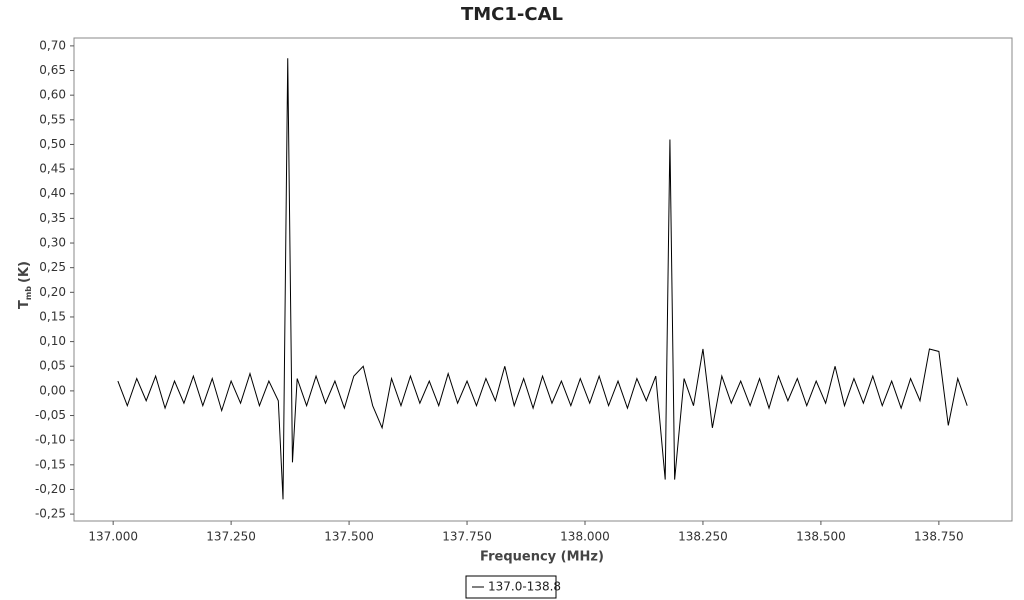 This screenshot has height=600, width=1024. Describe the element at coordinates (52, 243) in the screenshot. I see `y-tick-label: 0,30` at that location.